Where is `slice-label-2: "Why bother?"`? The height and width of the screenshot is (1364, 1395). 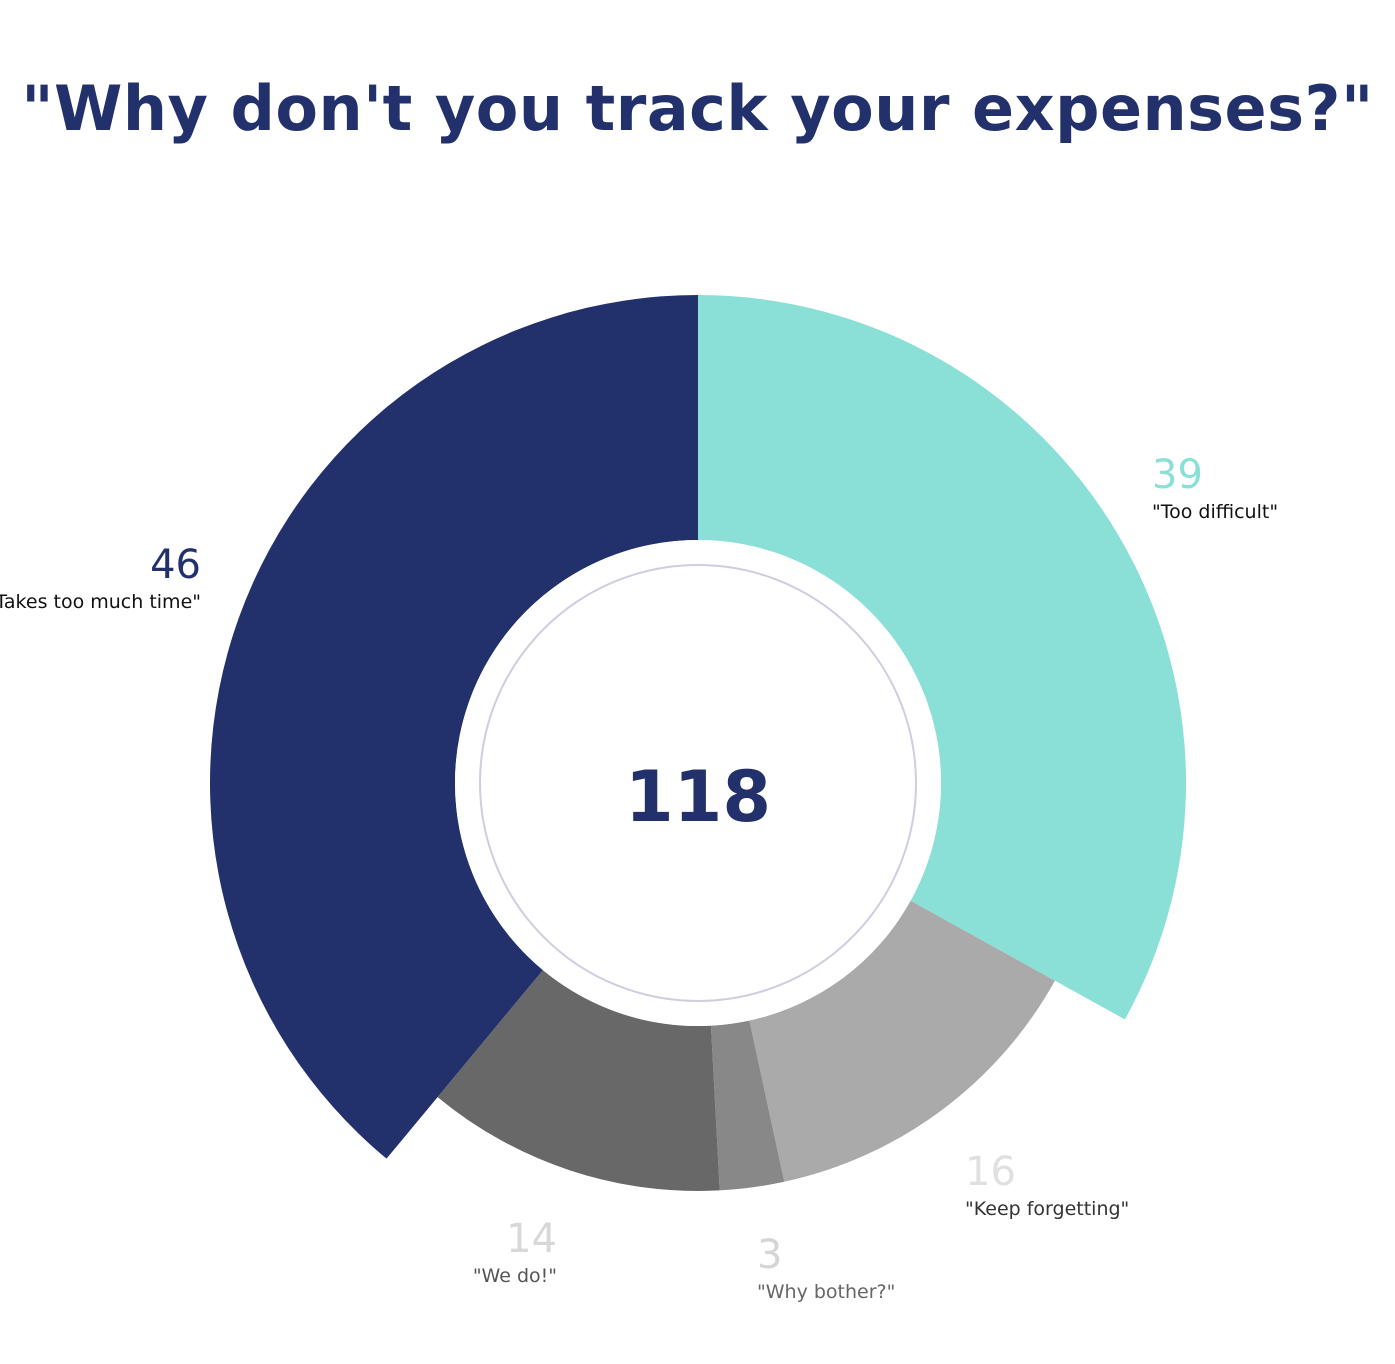
slice-label-2: "Why bother?" is located at coordinates (826, 1292).